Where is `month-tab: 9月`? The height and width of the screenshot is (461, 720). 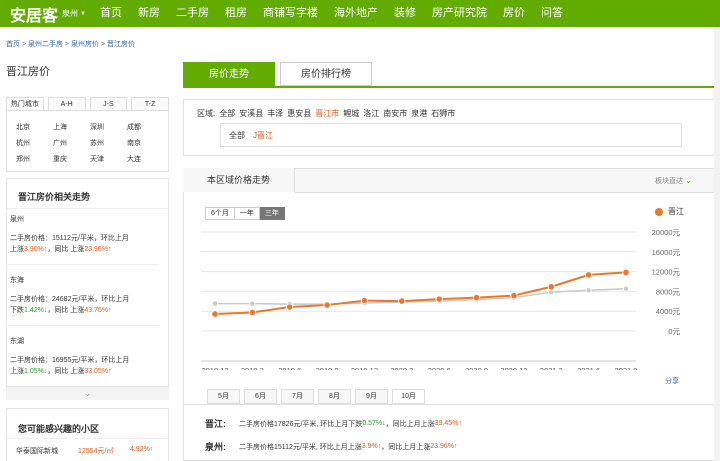 month-tab: 9月 is located at coordinates (371, 396).